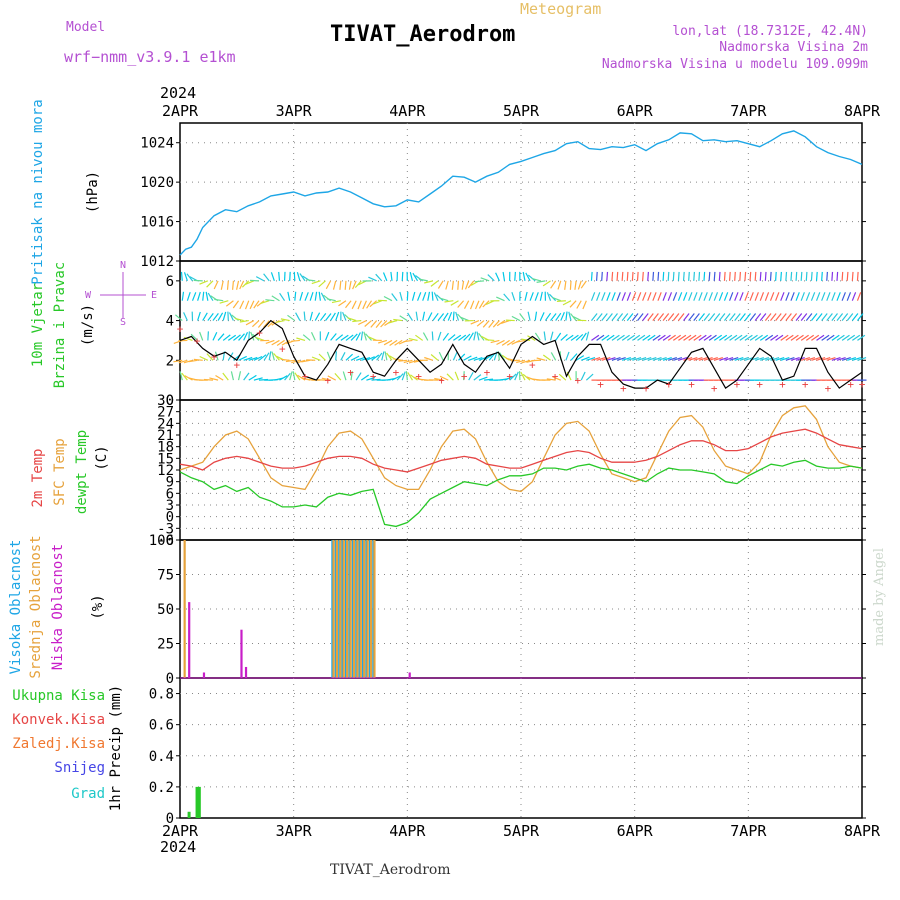 The image size is (900, 900). Describe the element at coordinates (165, 413) in the screenshot. I see `temperature-ytick-label: 27` at that location.